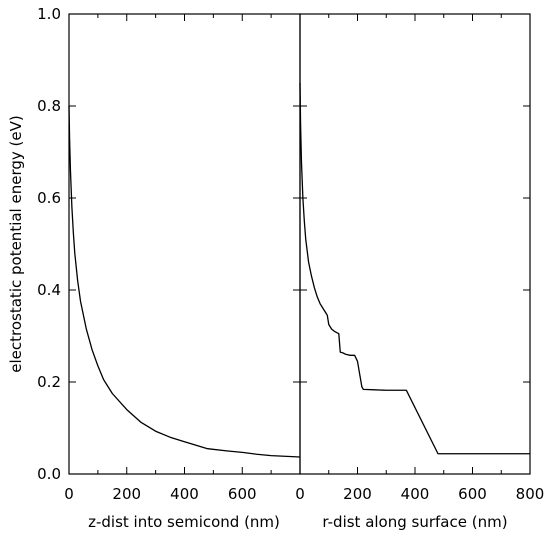  What do you see at coordinates (357, 494) in the screenshot?
I see `right-x-tick-label-1: 200` at bounding box center [357, 494].